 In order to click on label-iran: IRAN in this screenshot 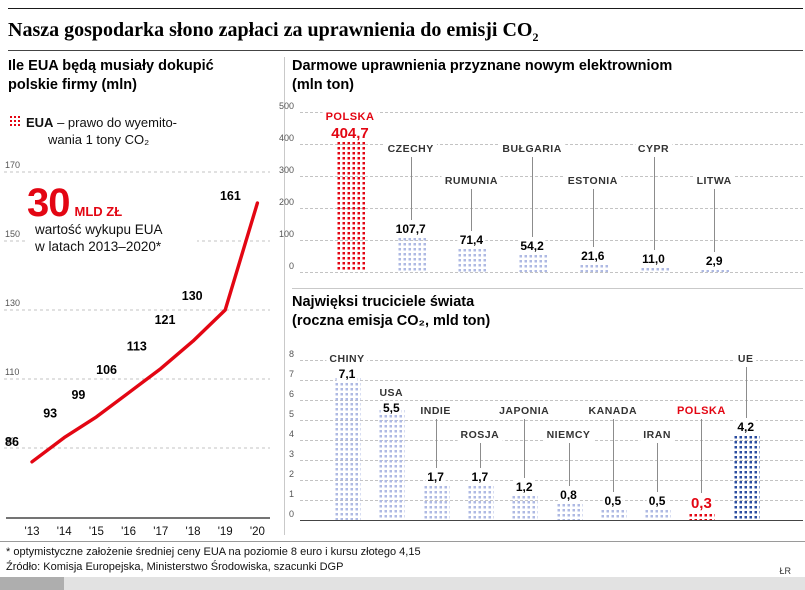, I will do `click(657, 435)`.